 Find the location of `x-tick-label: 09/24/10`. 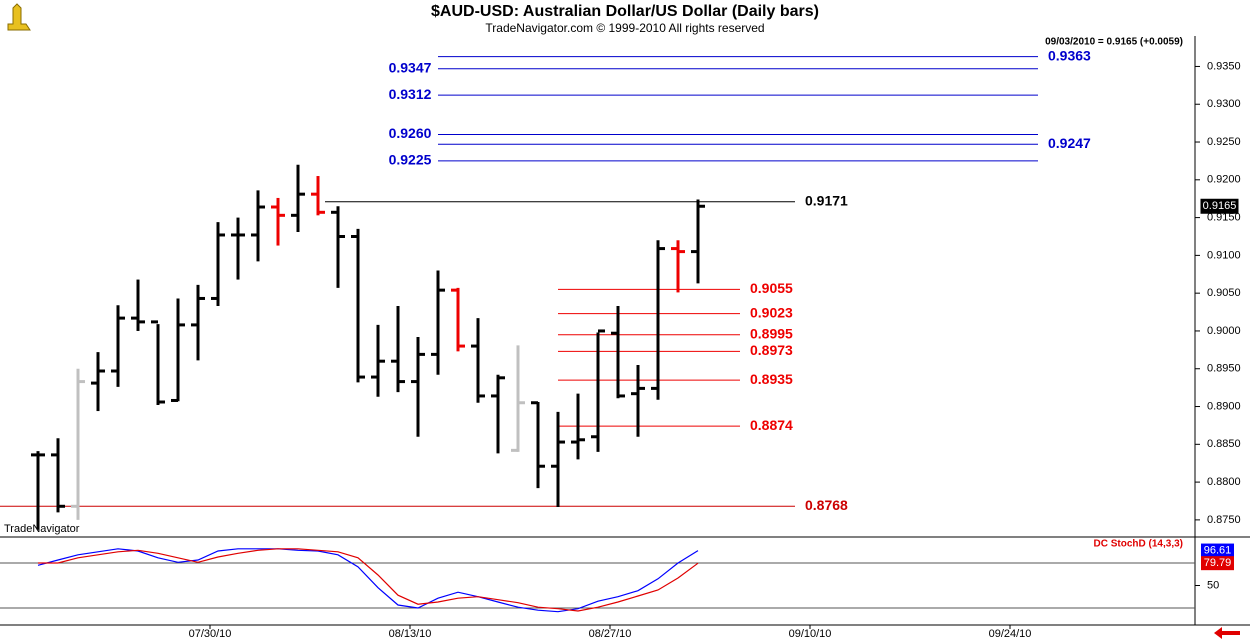

x-tick-label: 09/24/10 is located at coordinates (1010, 634).